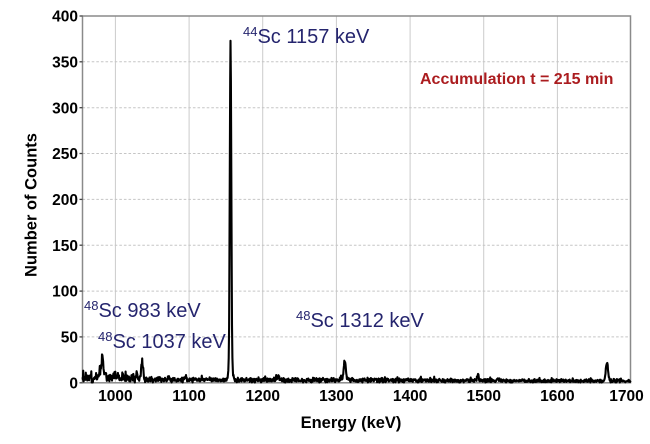 The height and width of the screenshot is (444, 650). What do you see at coordinates (351, 423) in the screenshot?
I see `svg-text: Energy (keV)` at bounding box center [351, 423].